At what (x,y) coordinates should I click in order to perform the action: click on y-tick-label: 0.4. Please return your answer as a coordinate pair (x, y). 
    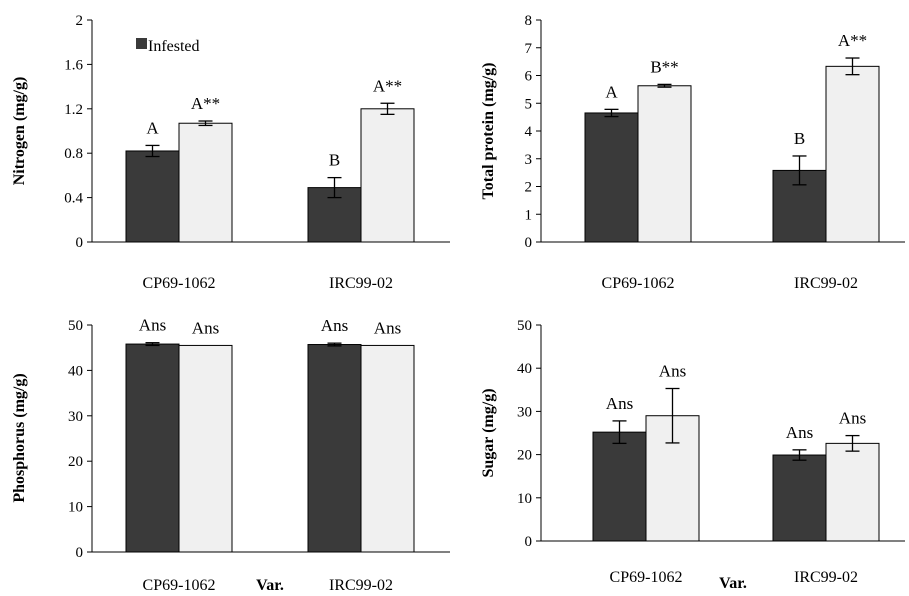
    Looking at the image, I should click on (73, 199).